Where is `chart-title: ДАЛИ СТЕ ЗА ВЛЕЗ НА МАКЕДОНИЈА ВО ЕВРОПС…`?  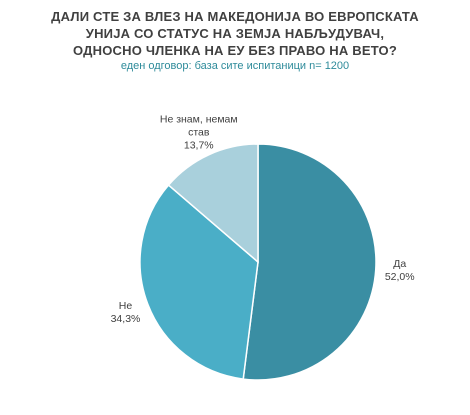
chart-title: ДАЛИ СТЕ ЗА ВЛЕЗ НА МАКЕДОНИЈА ВО ЕВРОПС… is located at coordinates (235, 33).